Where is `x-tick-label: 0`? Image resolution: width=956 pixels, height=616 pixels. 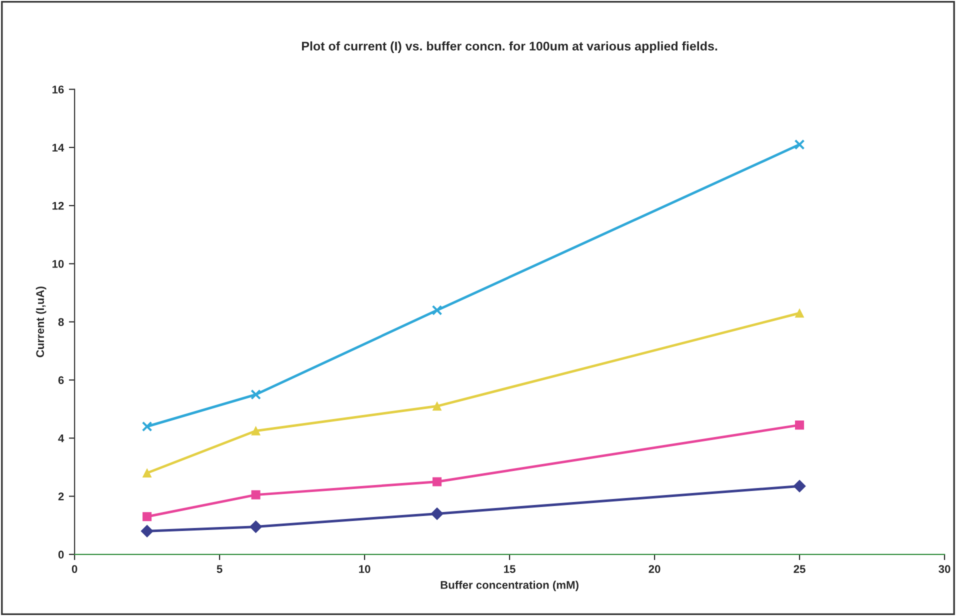
x-tick-label: 0 is located at coordinates (75, 569).